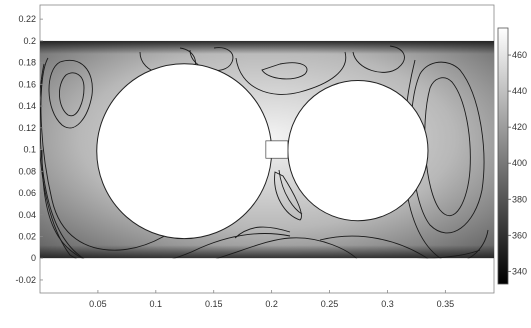 This screenshot has height=328, width=531. What do you see at coordinates (27, 193) in the screenshot?
I see `y-tick-label: 0.06` at bounding box center [27, 193].